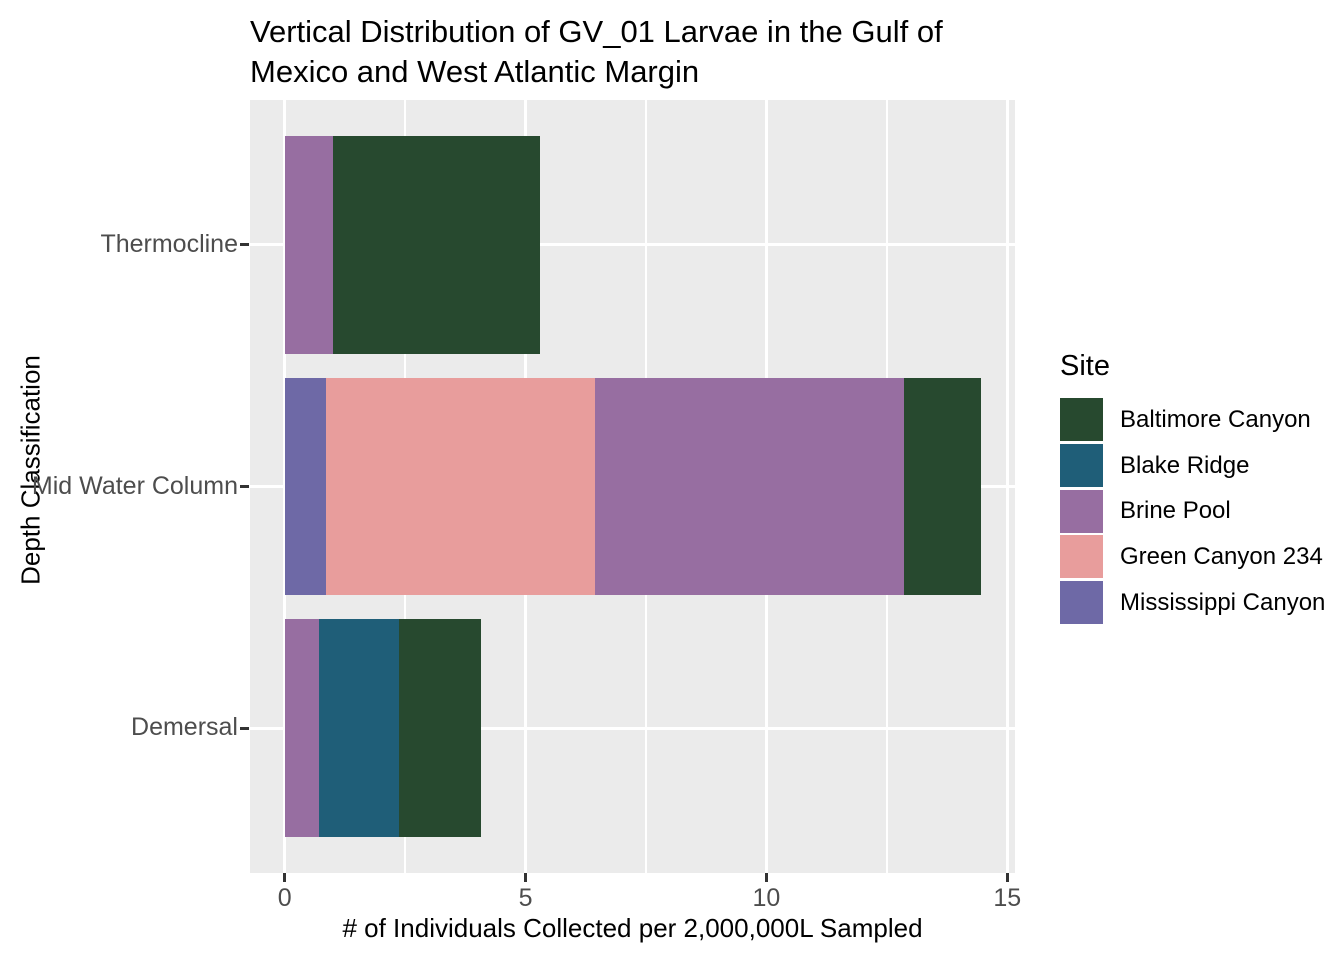 This screenshot has height=960, width=1344. What do you see at coordinates (1221, 556) in the screenshot?
I see `legend-label-green-canyon-234: Green Canyon 234` at bounding box center [1221, 556].